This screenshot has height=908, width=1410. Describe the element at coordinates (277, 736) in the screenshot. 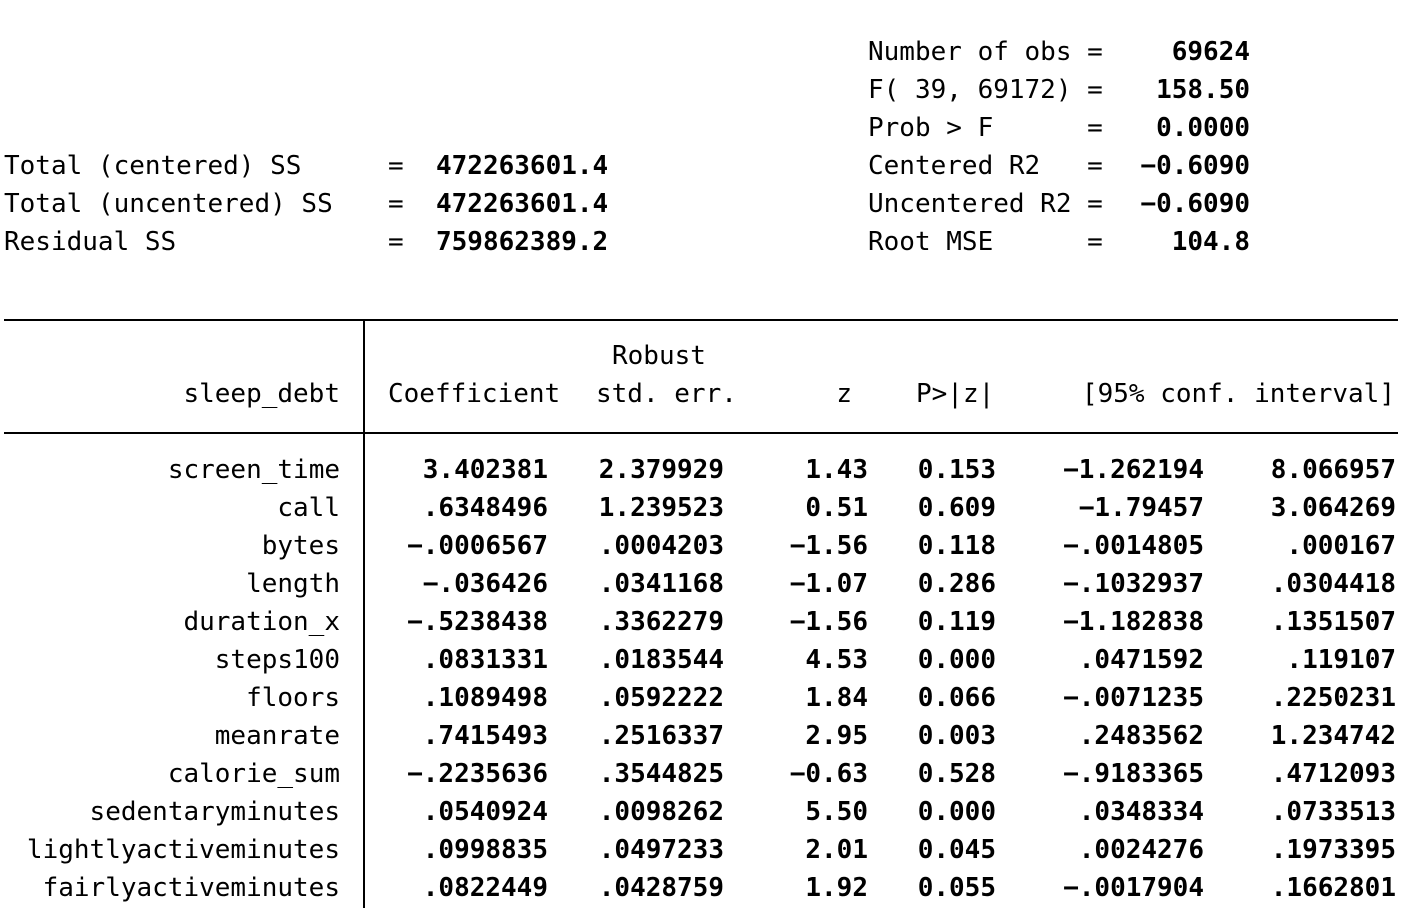

I see `row-variable: meanrate` at that location.